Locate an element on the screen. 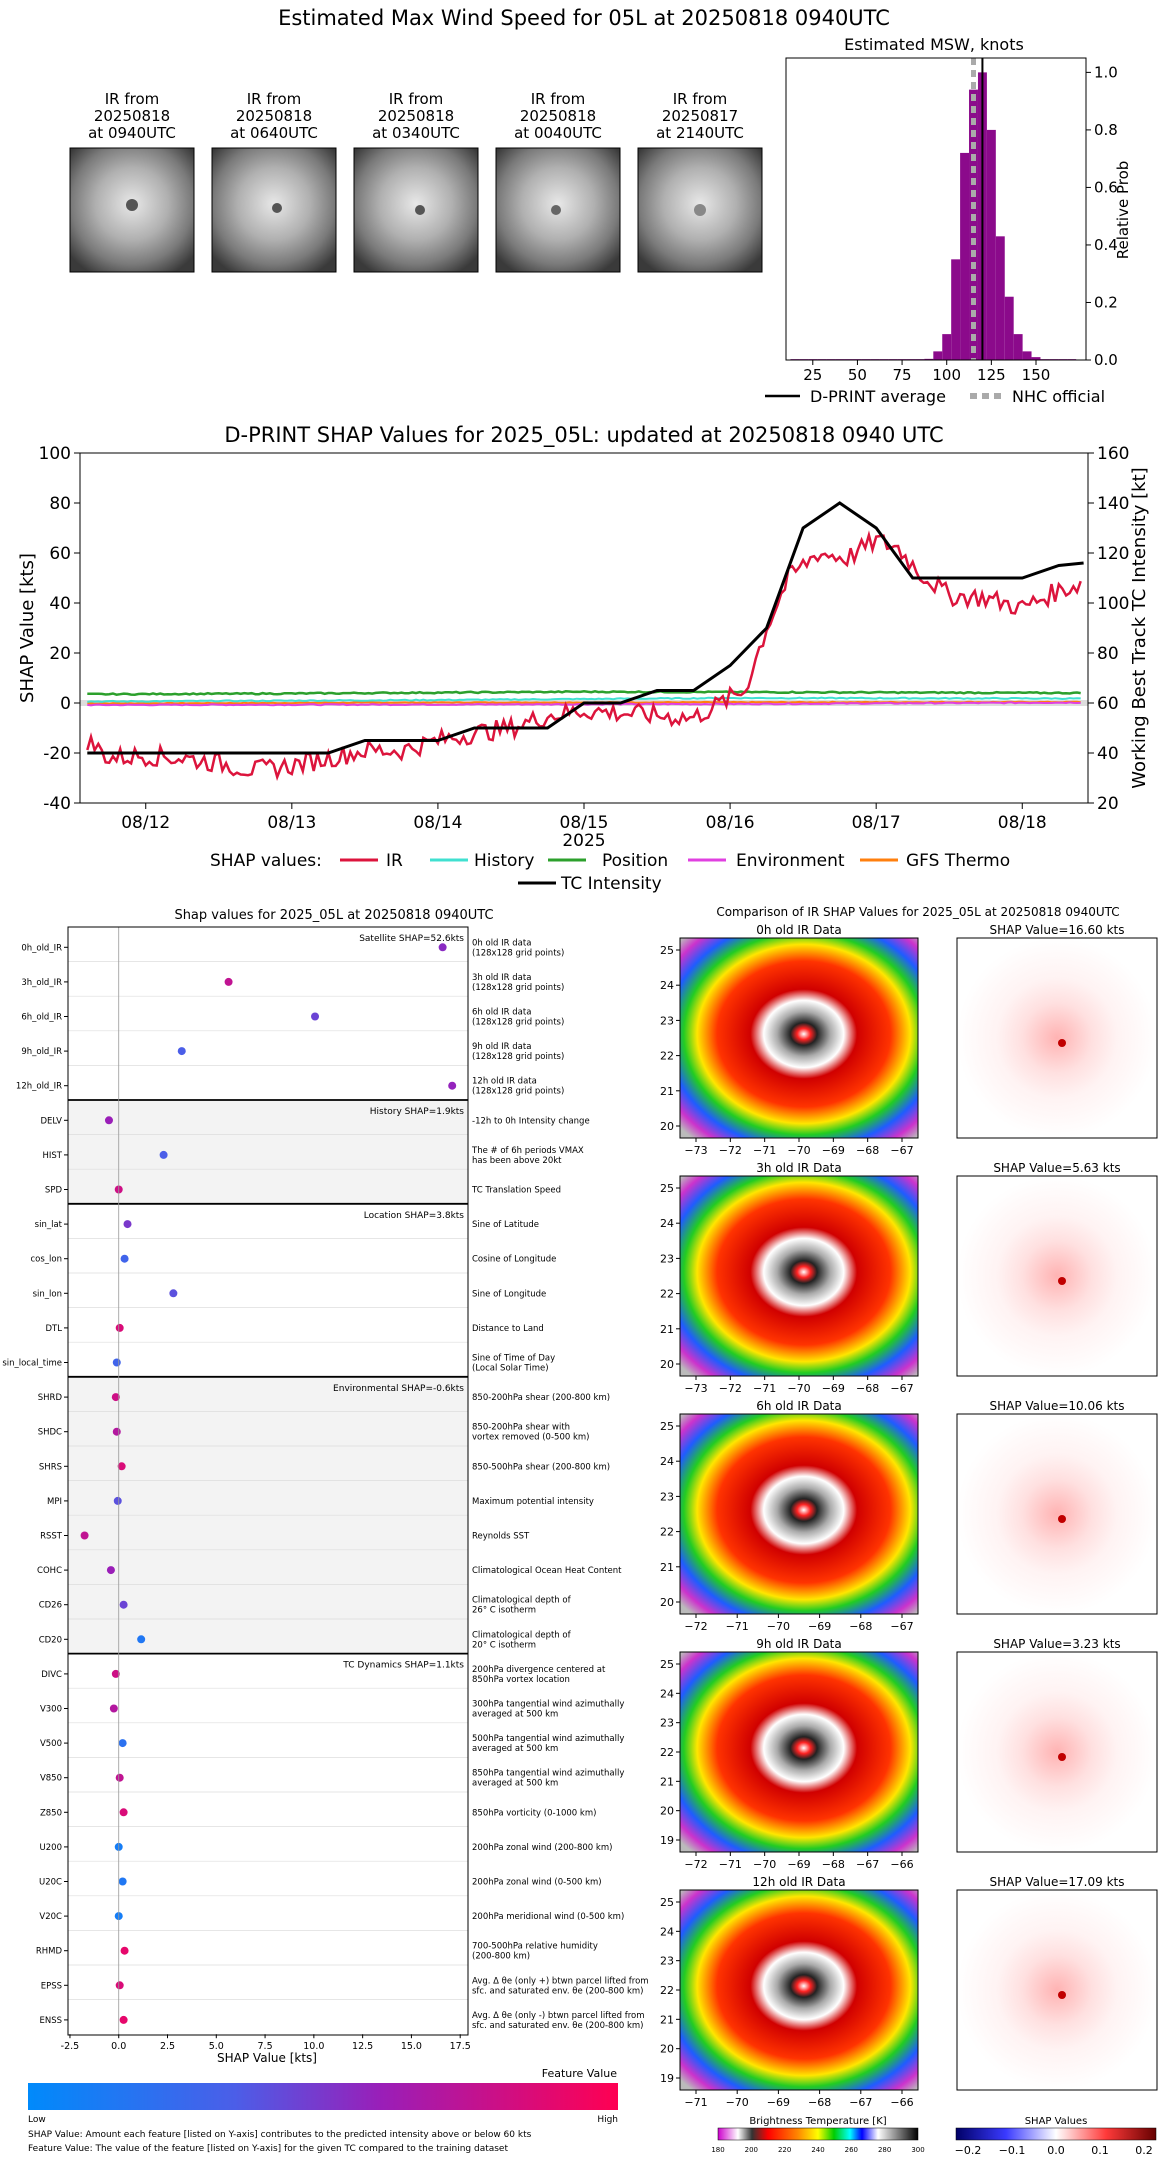  y-tick-label: -20 is located at coordinates (57, 754).